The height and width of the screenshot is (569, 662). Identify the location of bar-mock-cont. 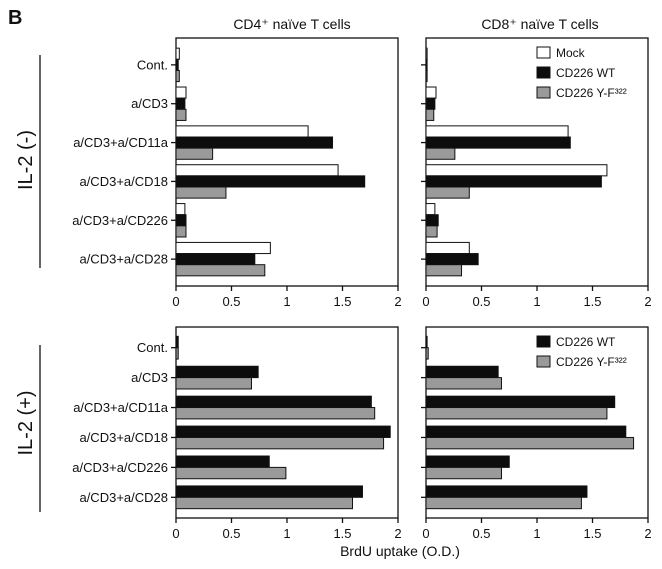
(426, 53).